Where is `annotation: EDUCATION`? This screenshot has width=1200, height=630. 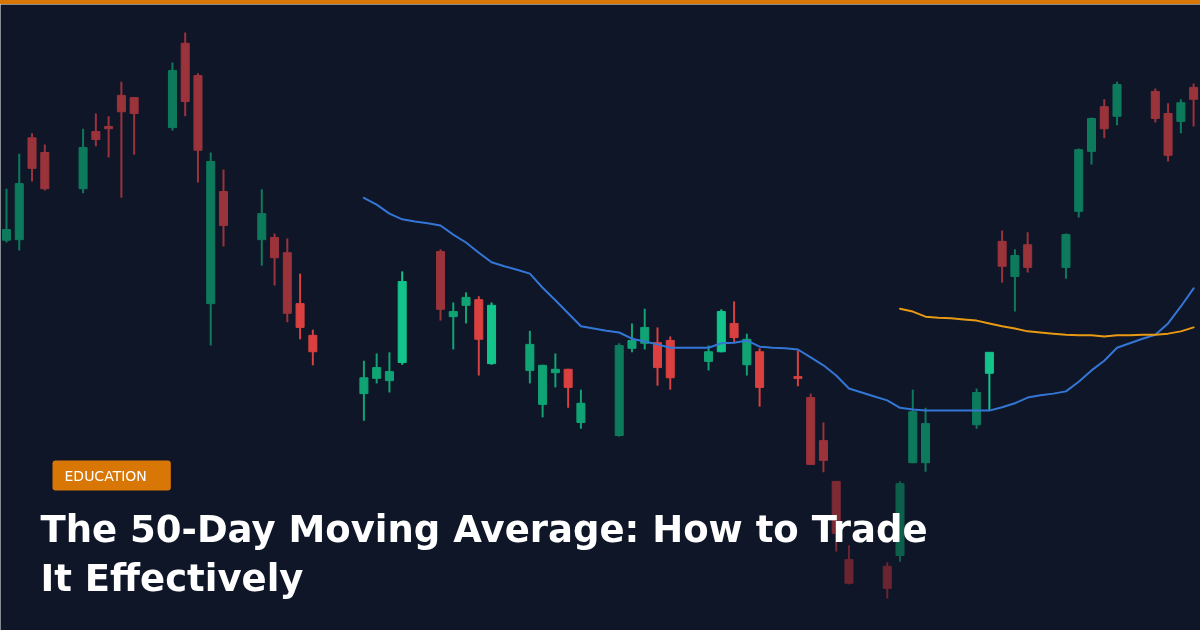 annotation: EDUCATION is located at coordinates (105, 475).